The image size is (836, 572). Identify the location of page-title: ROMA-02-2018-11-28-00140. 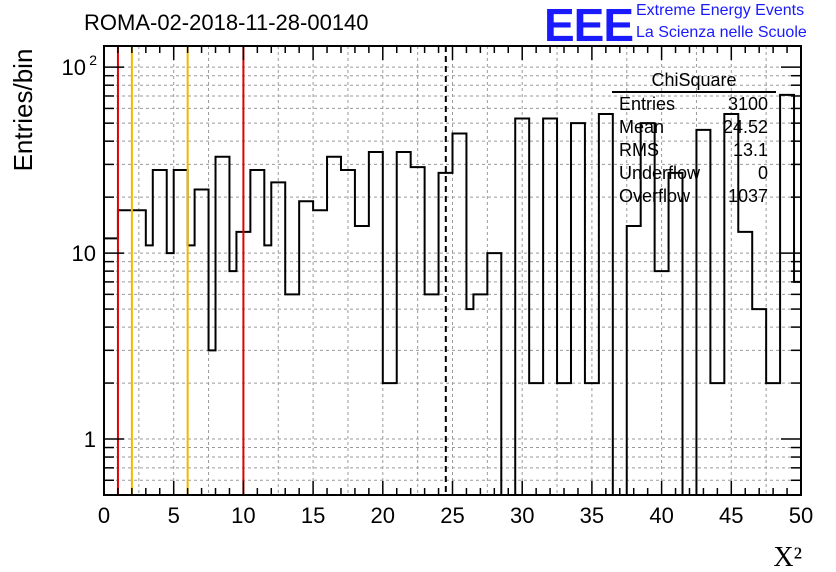
(226, 22).